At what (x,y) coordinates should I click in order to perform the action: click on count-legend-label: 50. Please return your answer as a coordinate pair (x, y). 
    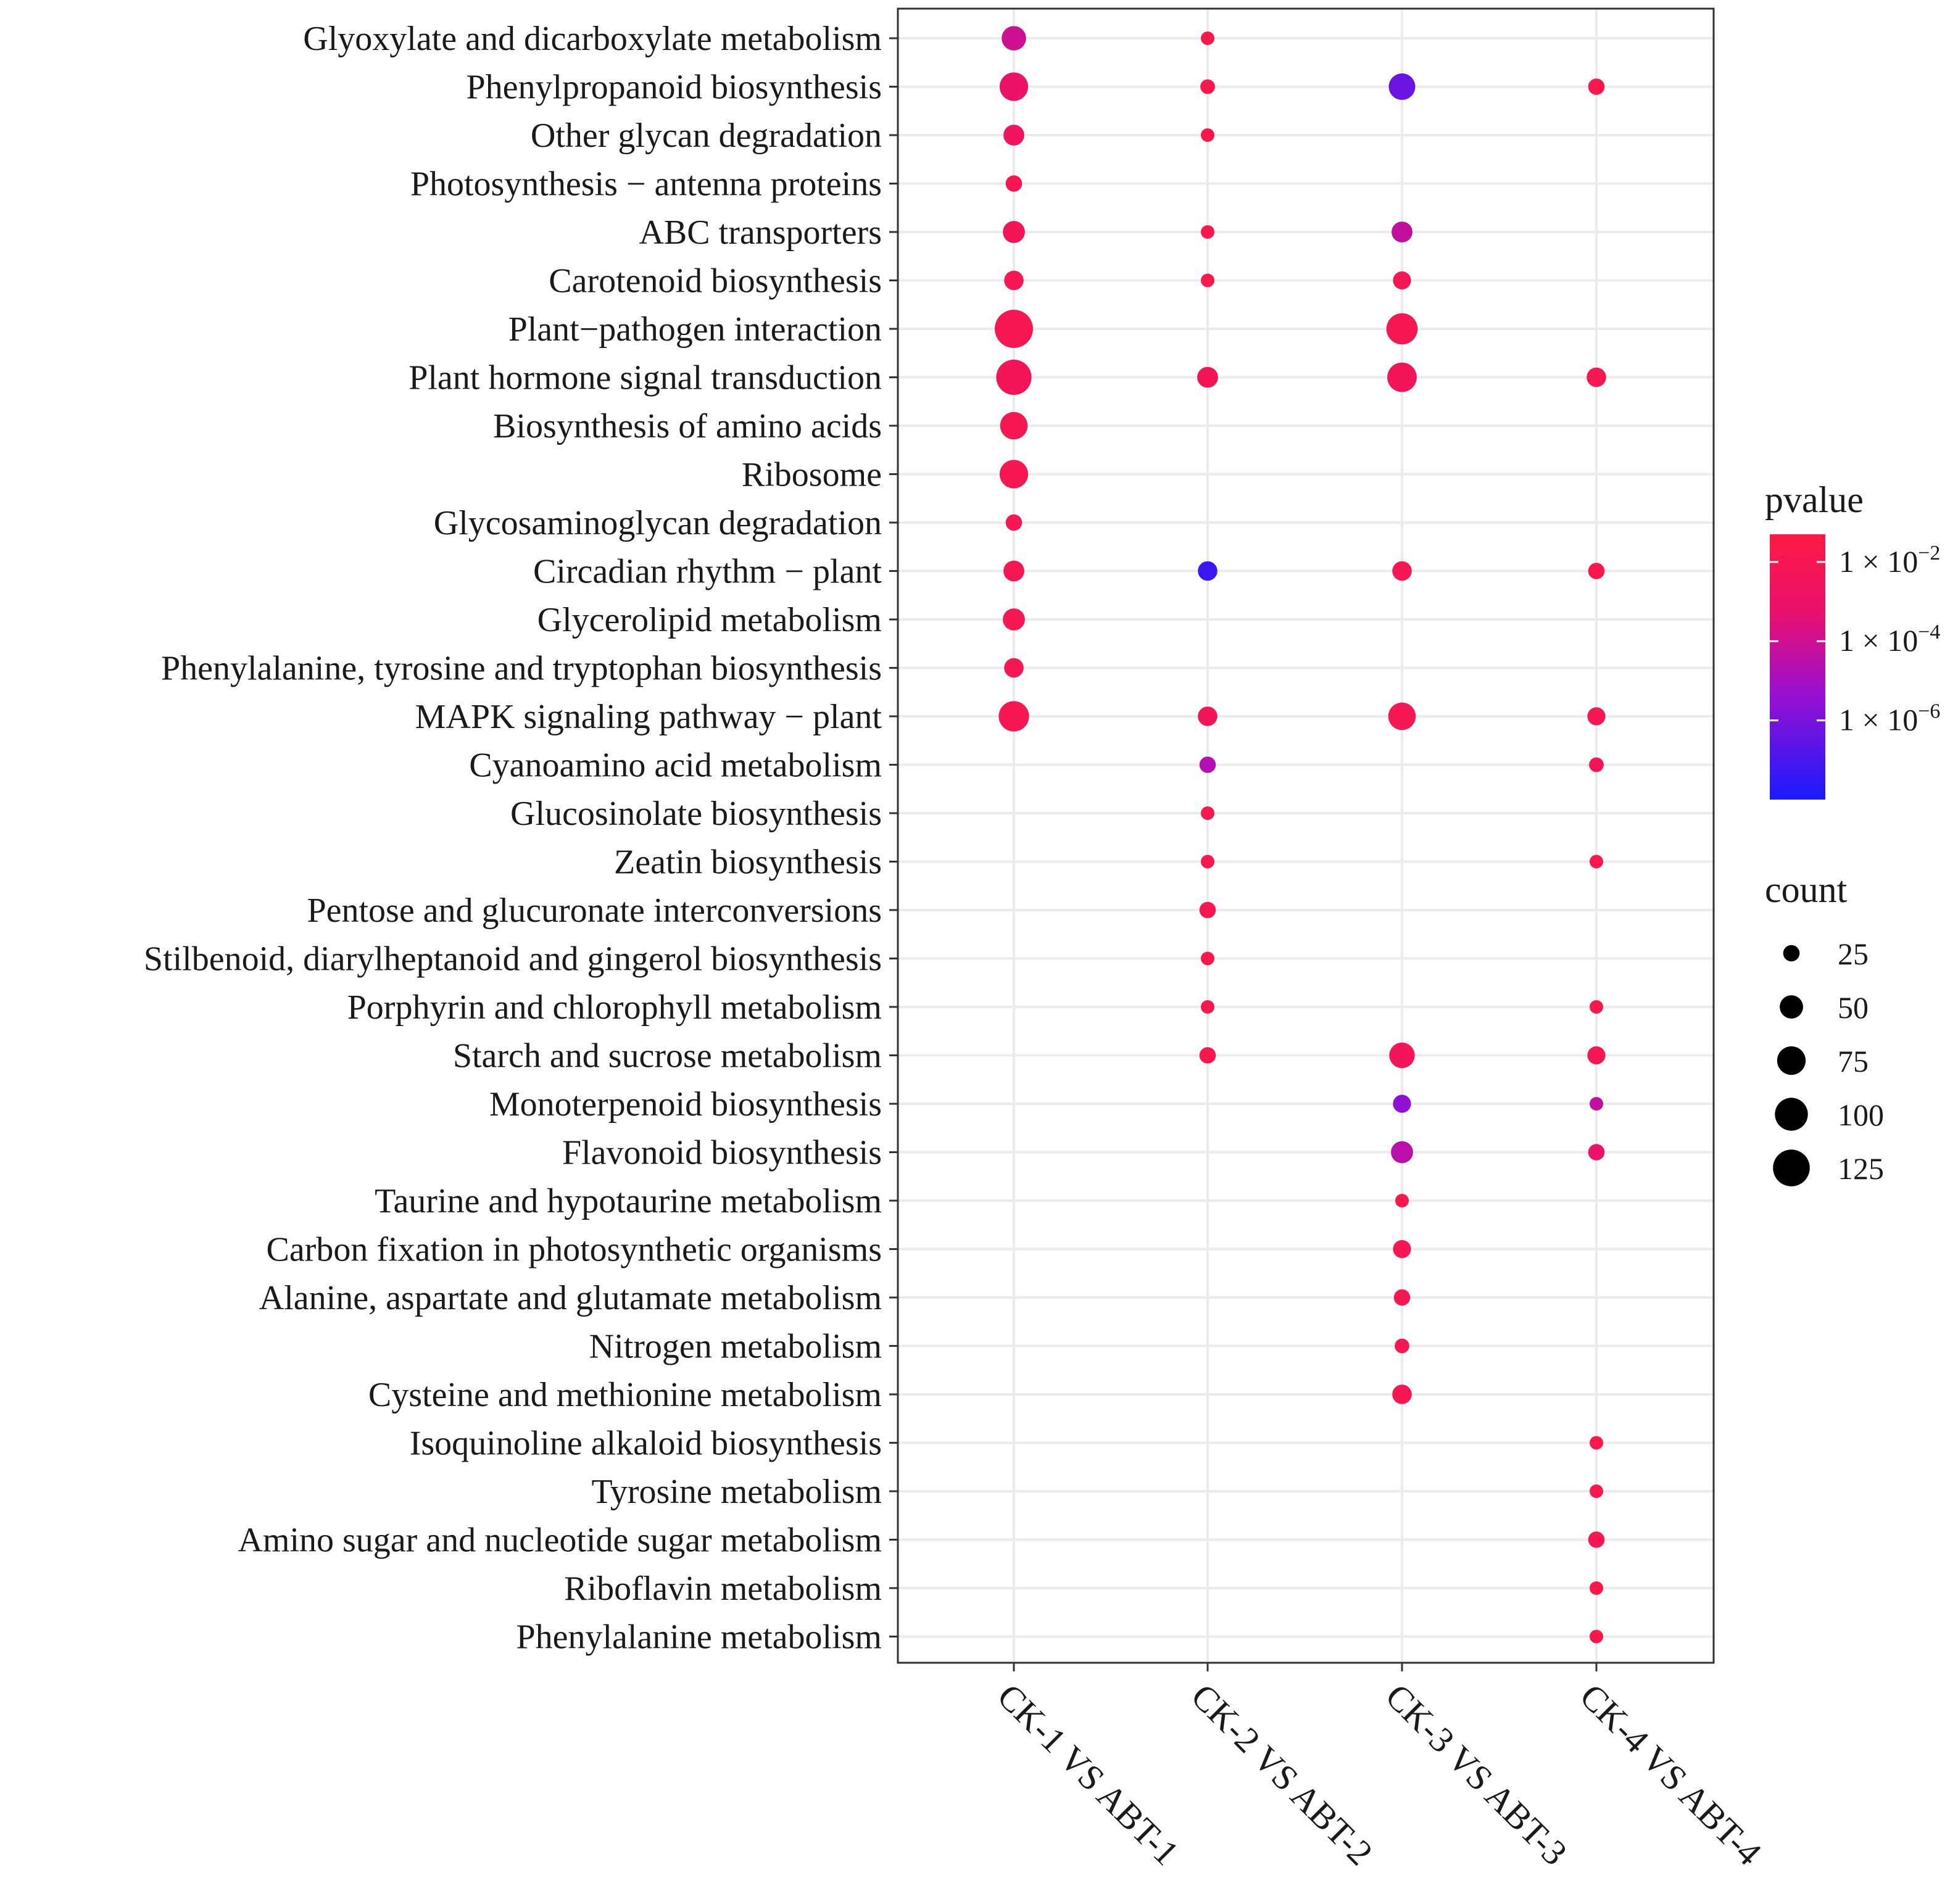
    Looking at the image, I should click on (1854, 1008).